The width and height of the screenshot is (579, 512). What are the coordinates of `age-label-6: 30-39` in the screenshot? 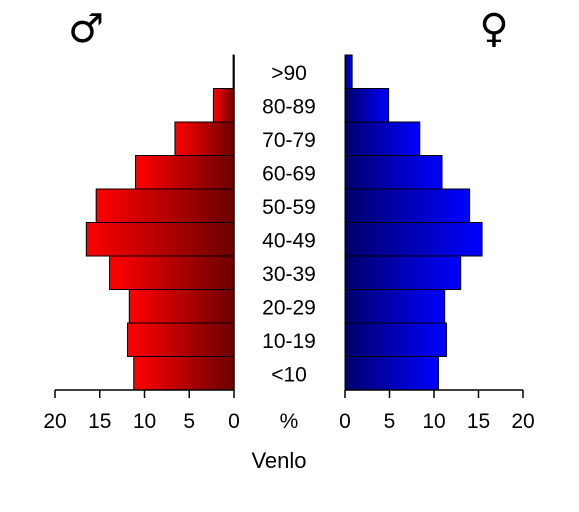 It's located at (289, 274).